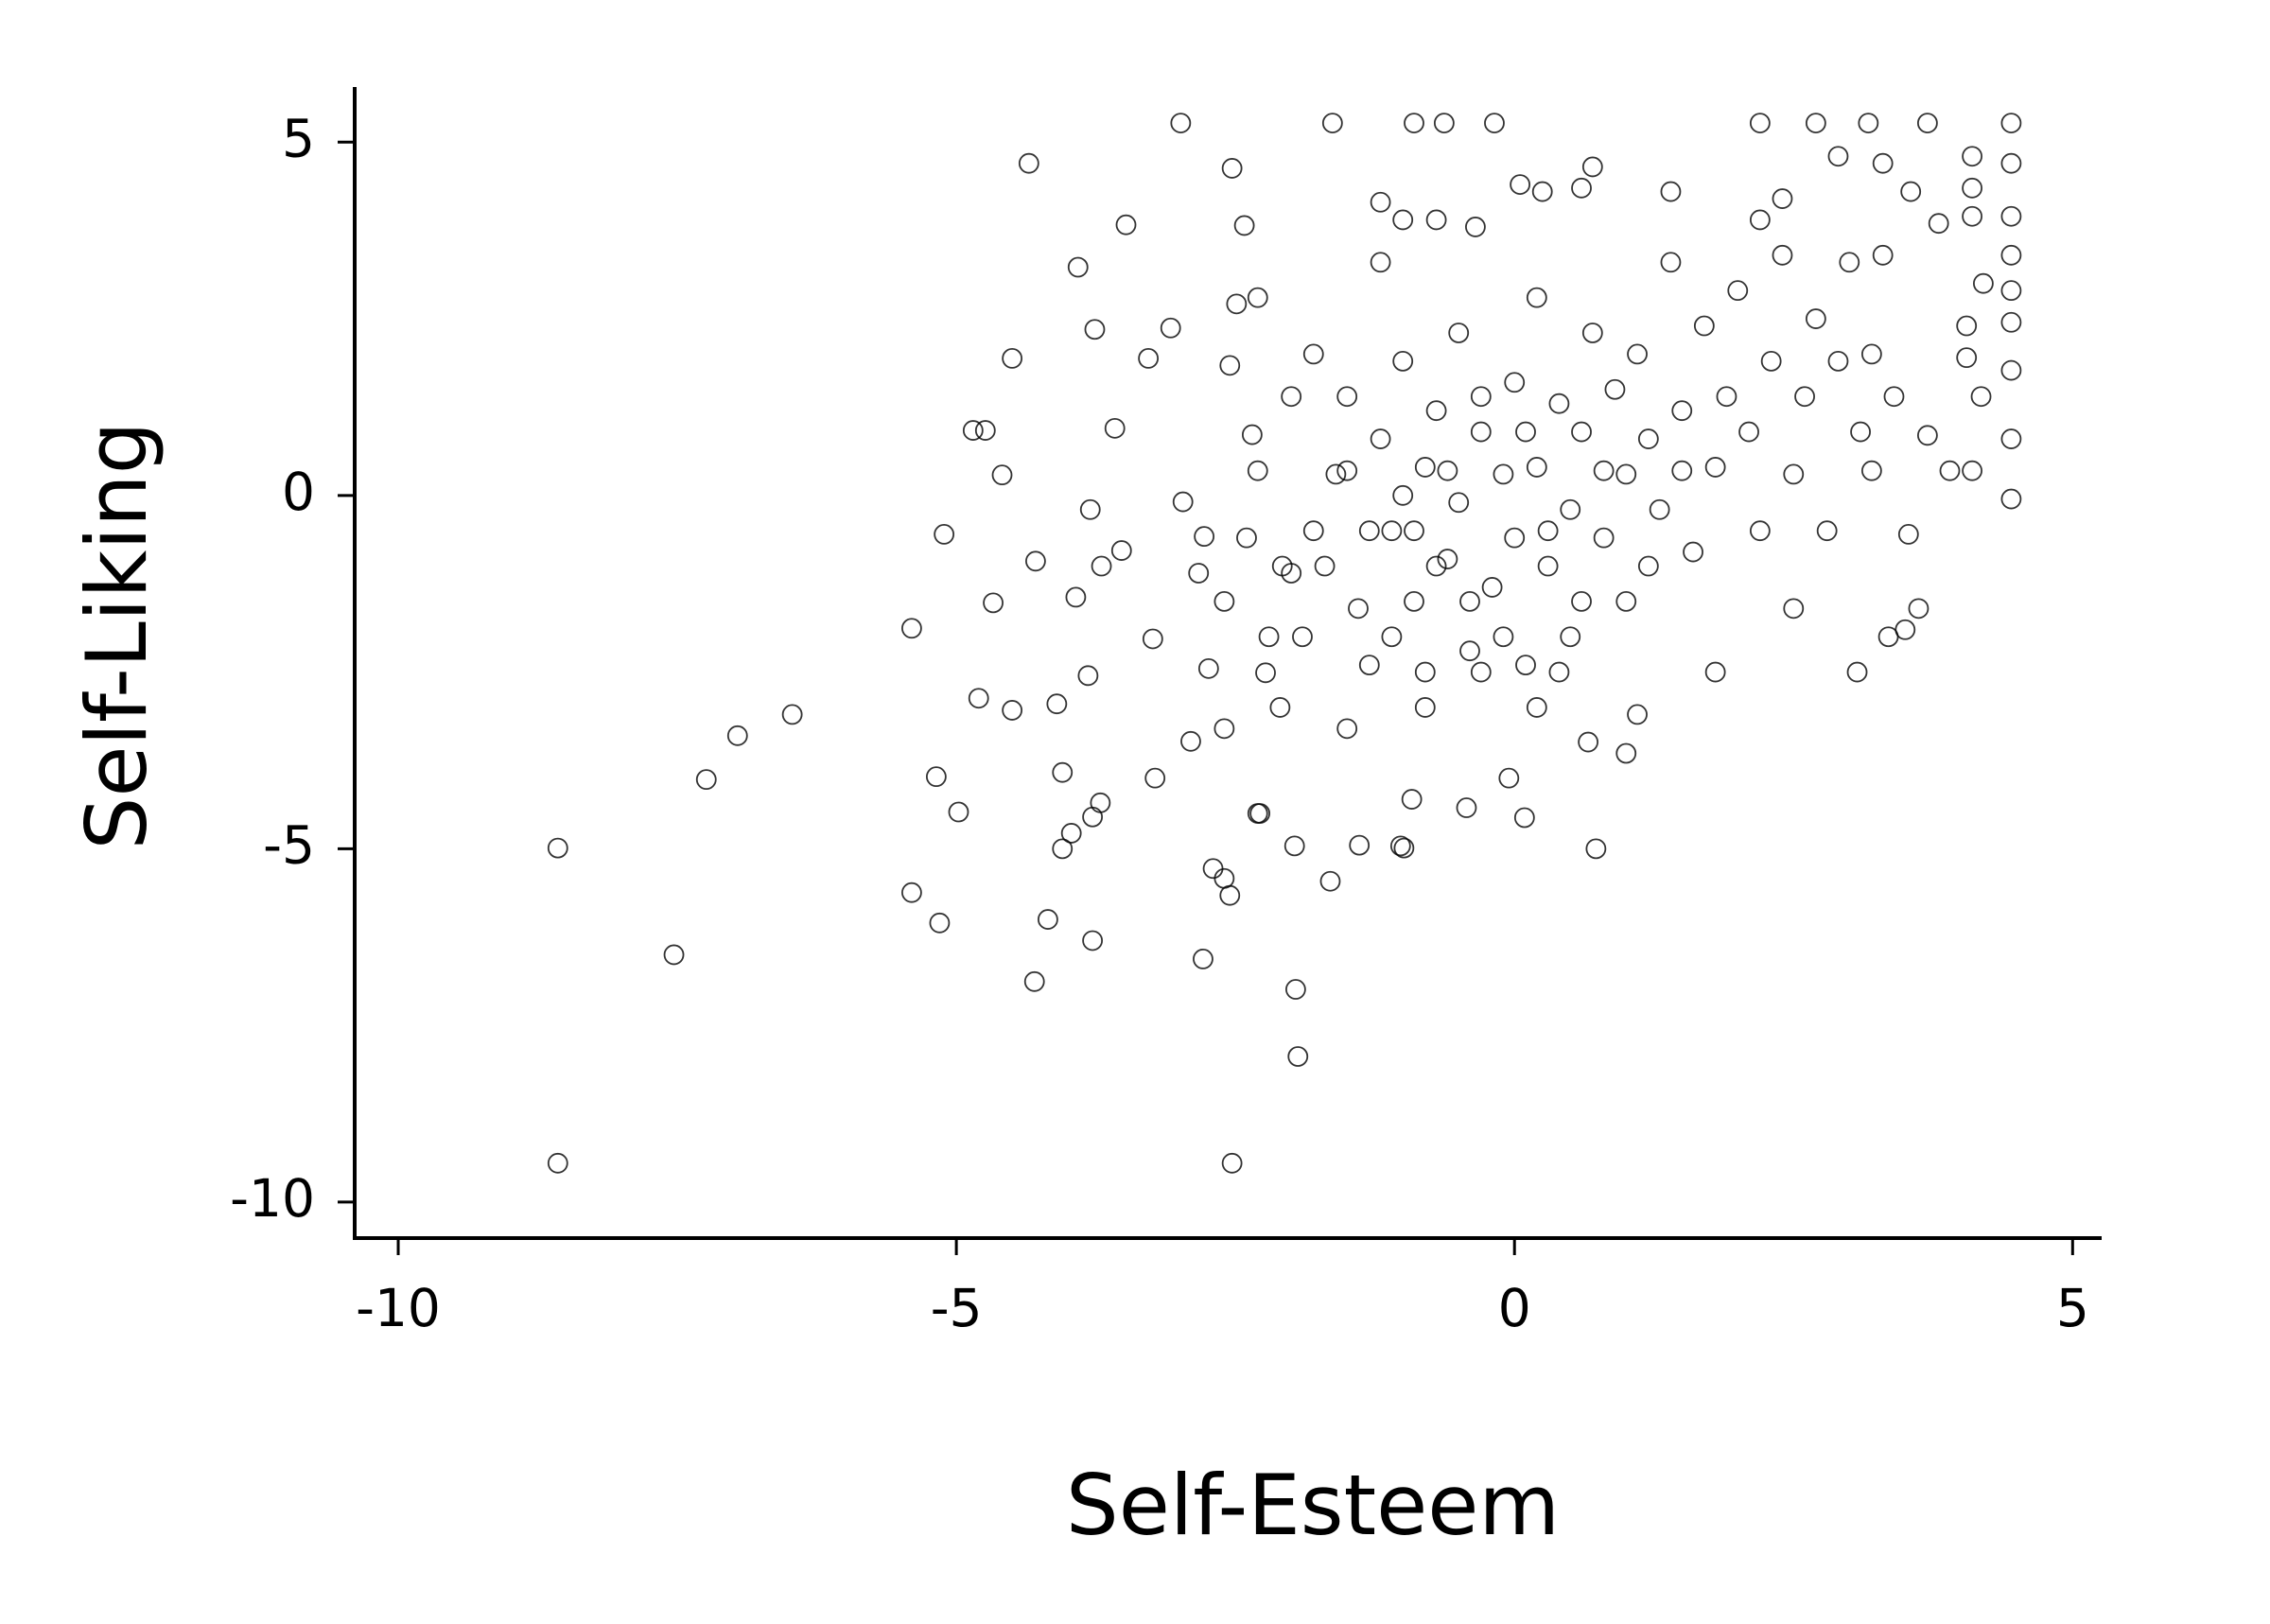 Image resolution: width=2270 pixels, height=1624 pixels. What do you see at coordinates (1313, 1505) in the screenshot?
I see `x-axis-title: Self-Esteem` at bounding box center [1313, 1505].